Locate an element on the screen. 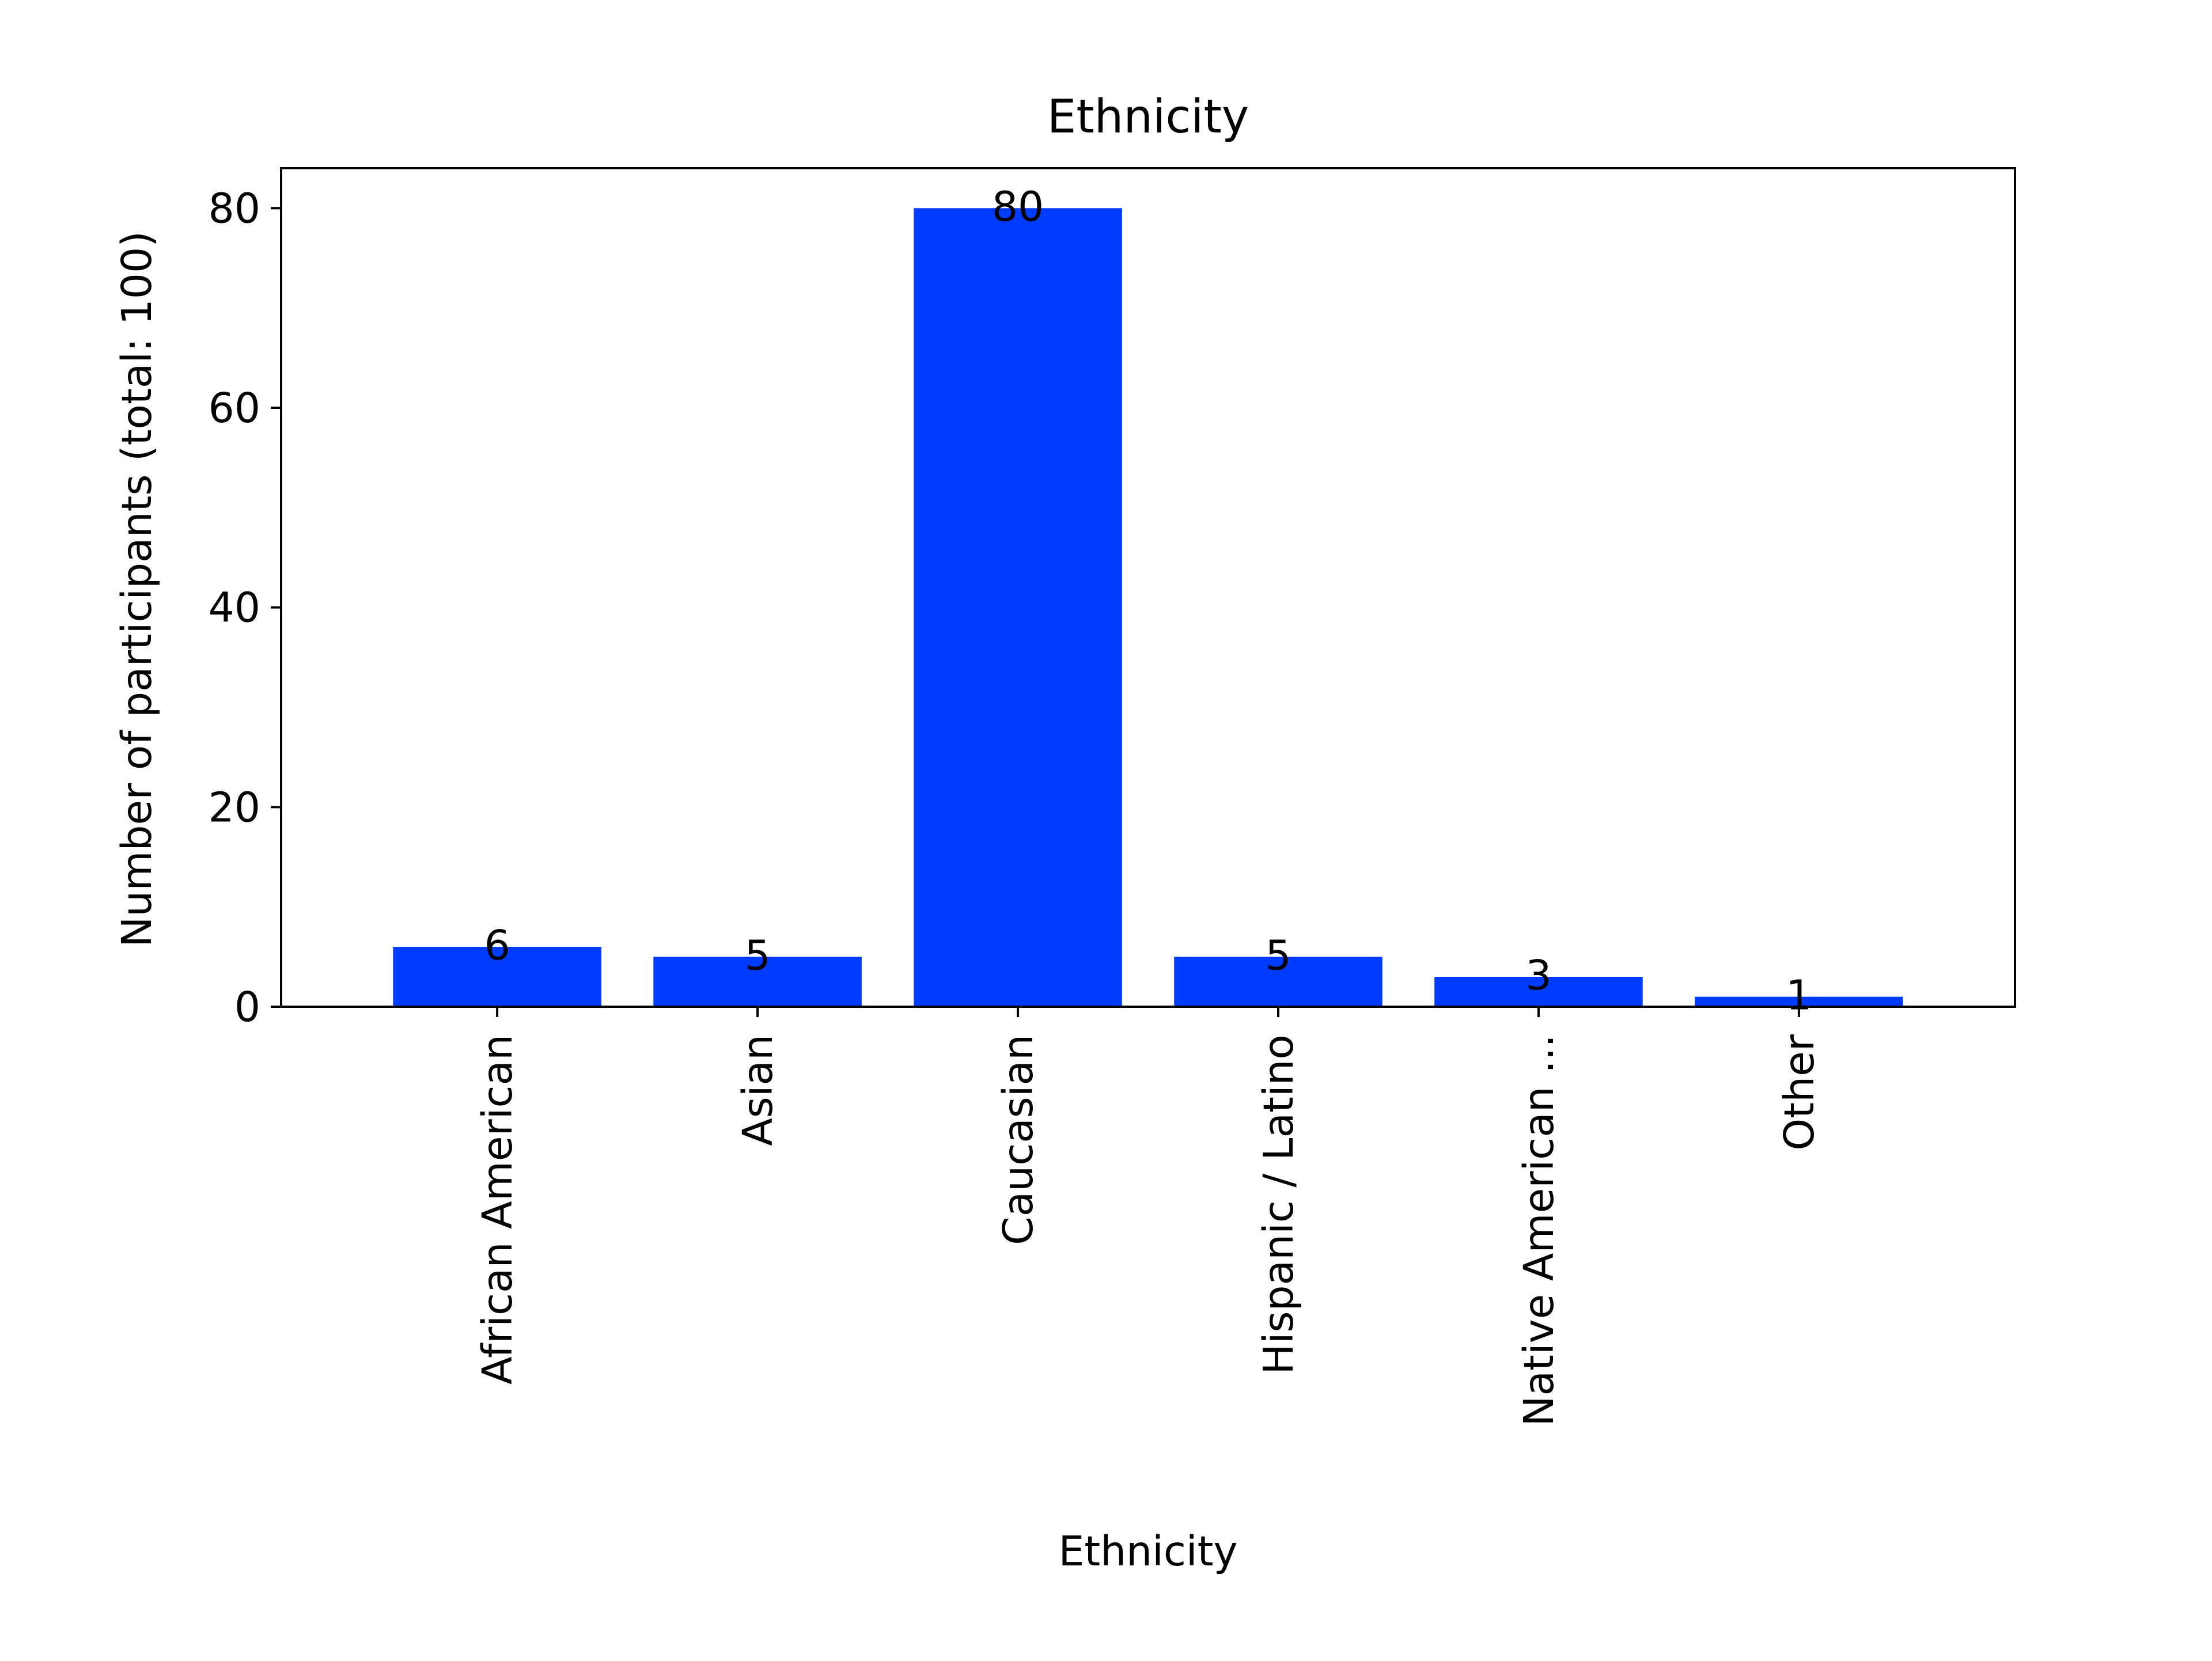 This screenshot has width=2212, height=1661. x-tick-label-2: Caucasian is located at coordinates (1018, 1139).